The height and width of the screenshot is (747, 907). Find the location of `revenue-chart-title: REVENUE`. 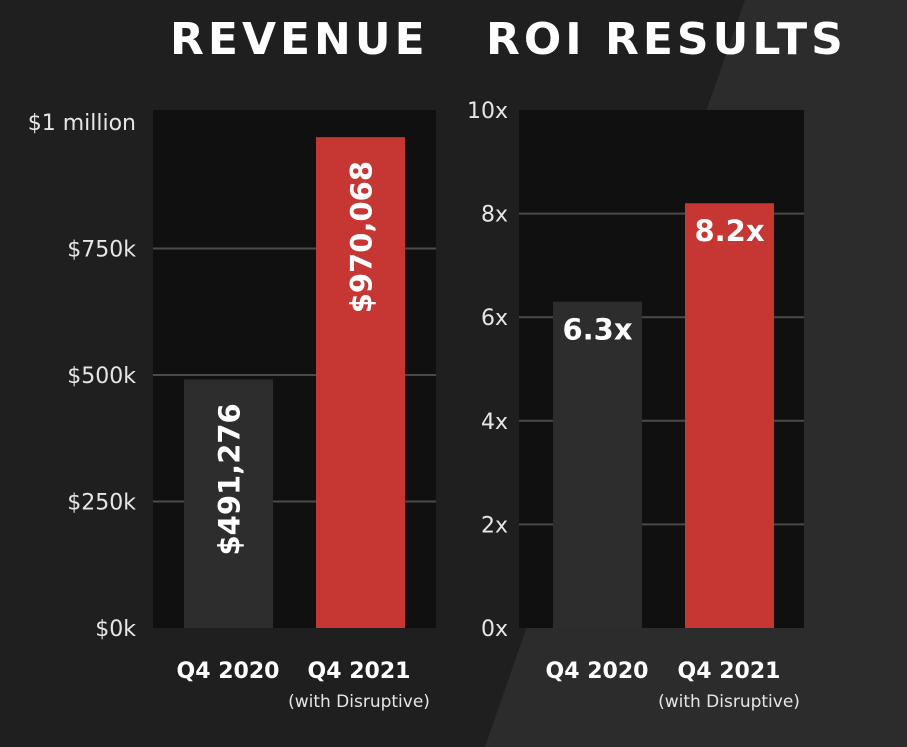

revenue-chart-title: REVENUE is located at coordinates (299, 39).